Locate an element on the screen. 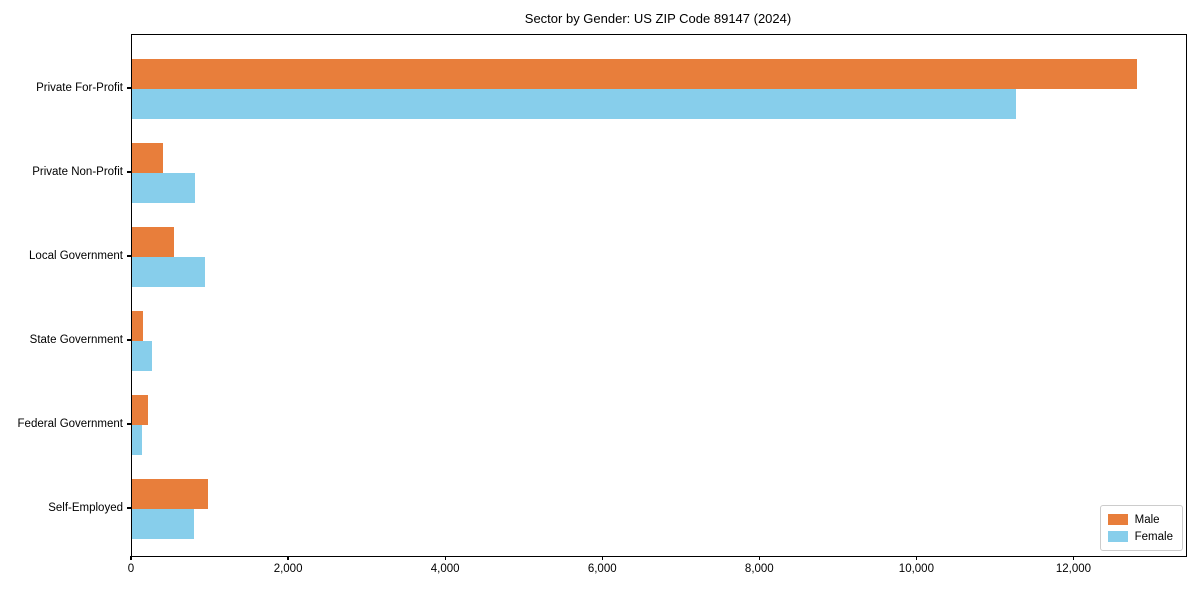 The width and height of the screenshot is (1200, 600). x-tick-label-3: 6,000 is located at coordinates (602, 569).